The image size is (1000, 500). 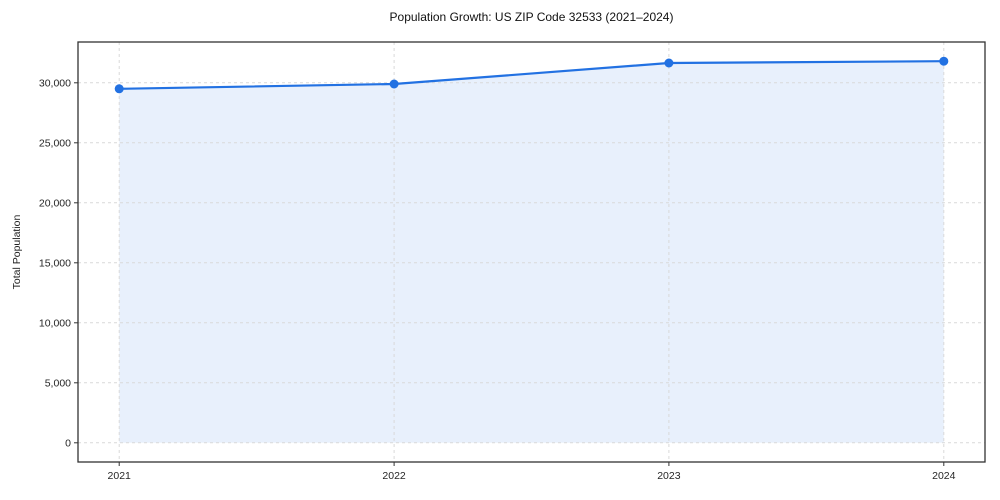 I want to click on y-tick-label: 20,000, so click(x=55, y=203).